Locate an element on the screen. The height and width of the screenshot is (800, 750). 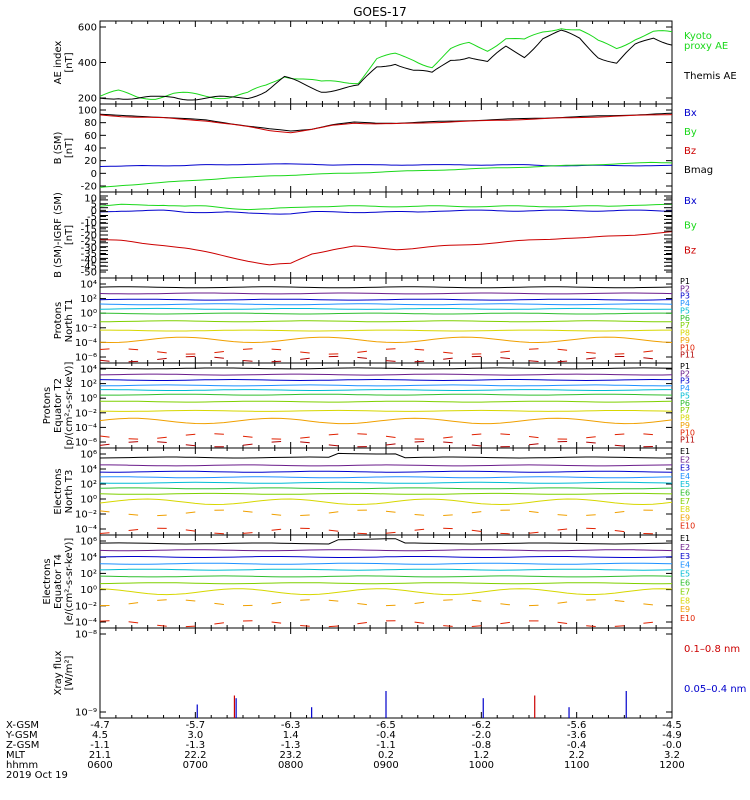
channel-label: P3 is located at coordinates (685, 381).